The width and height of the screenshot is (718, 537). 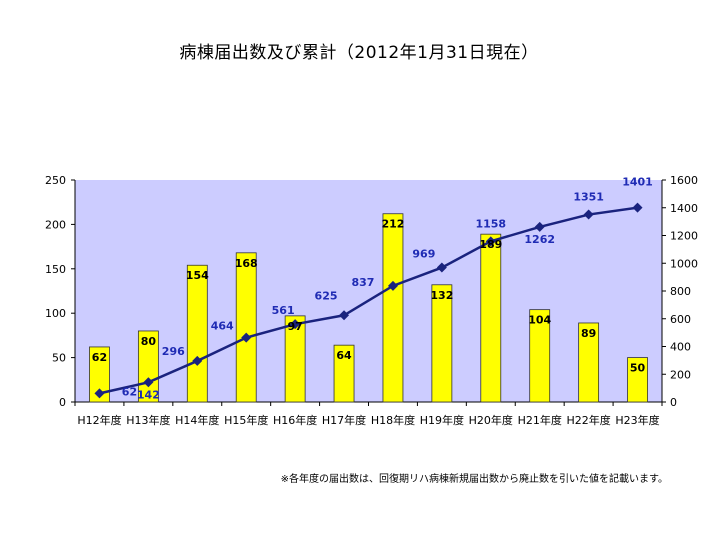 I want to click on bar-value-label: 50, so click(x=638, y=368).